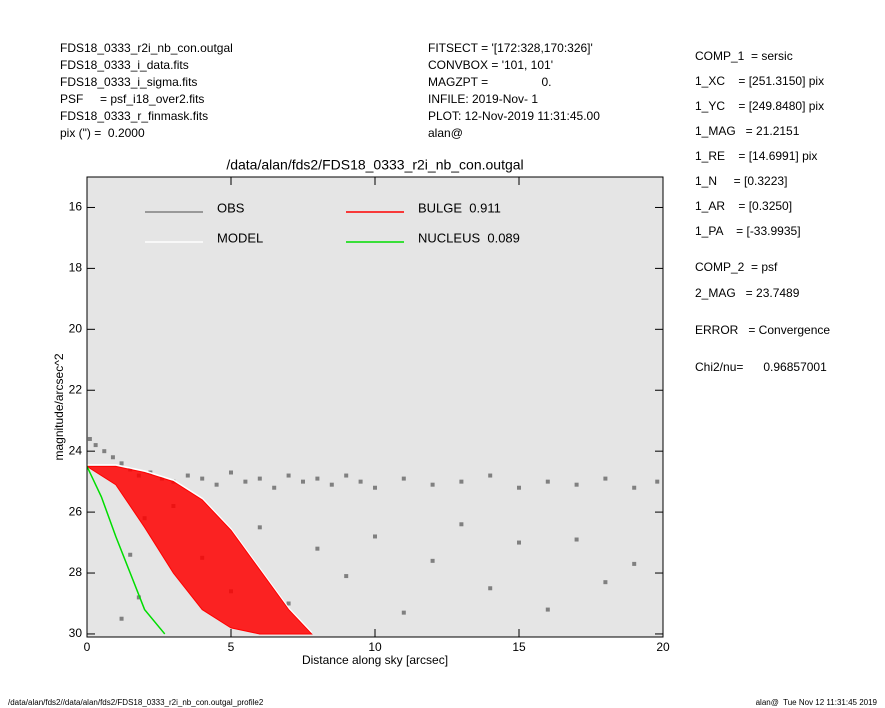 Image resolution: width=885 pixels, height=708 pixels. What do you see at coordinates (759, 106) in the screenshot?
I see `parameter-line: 1_YC = [249.8480] pix` at bounding box center [759, 106].